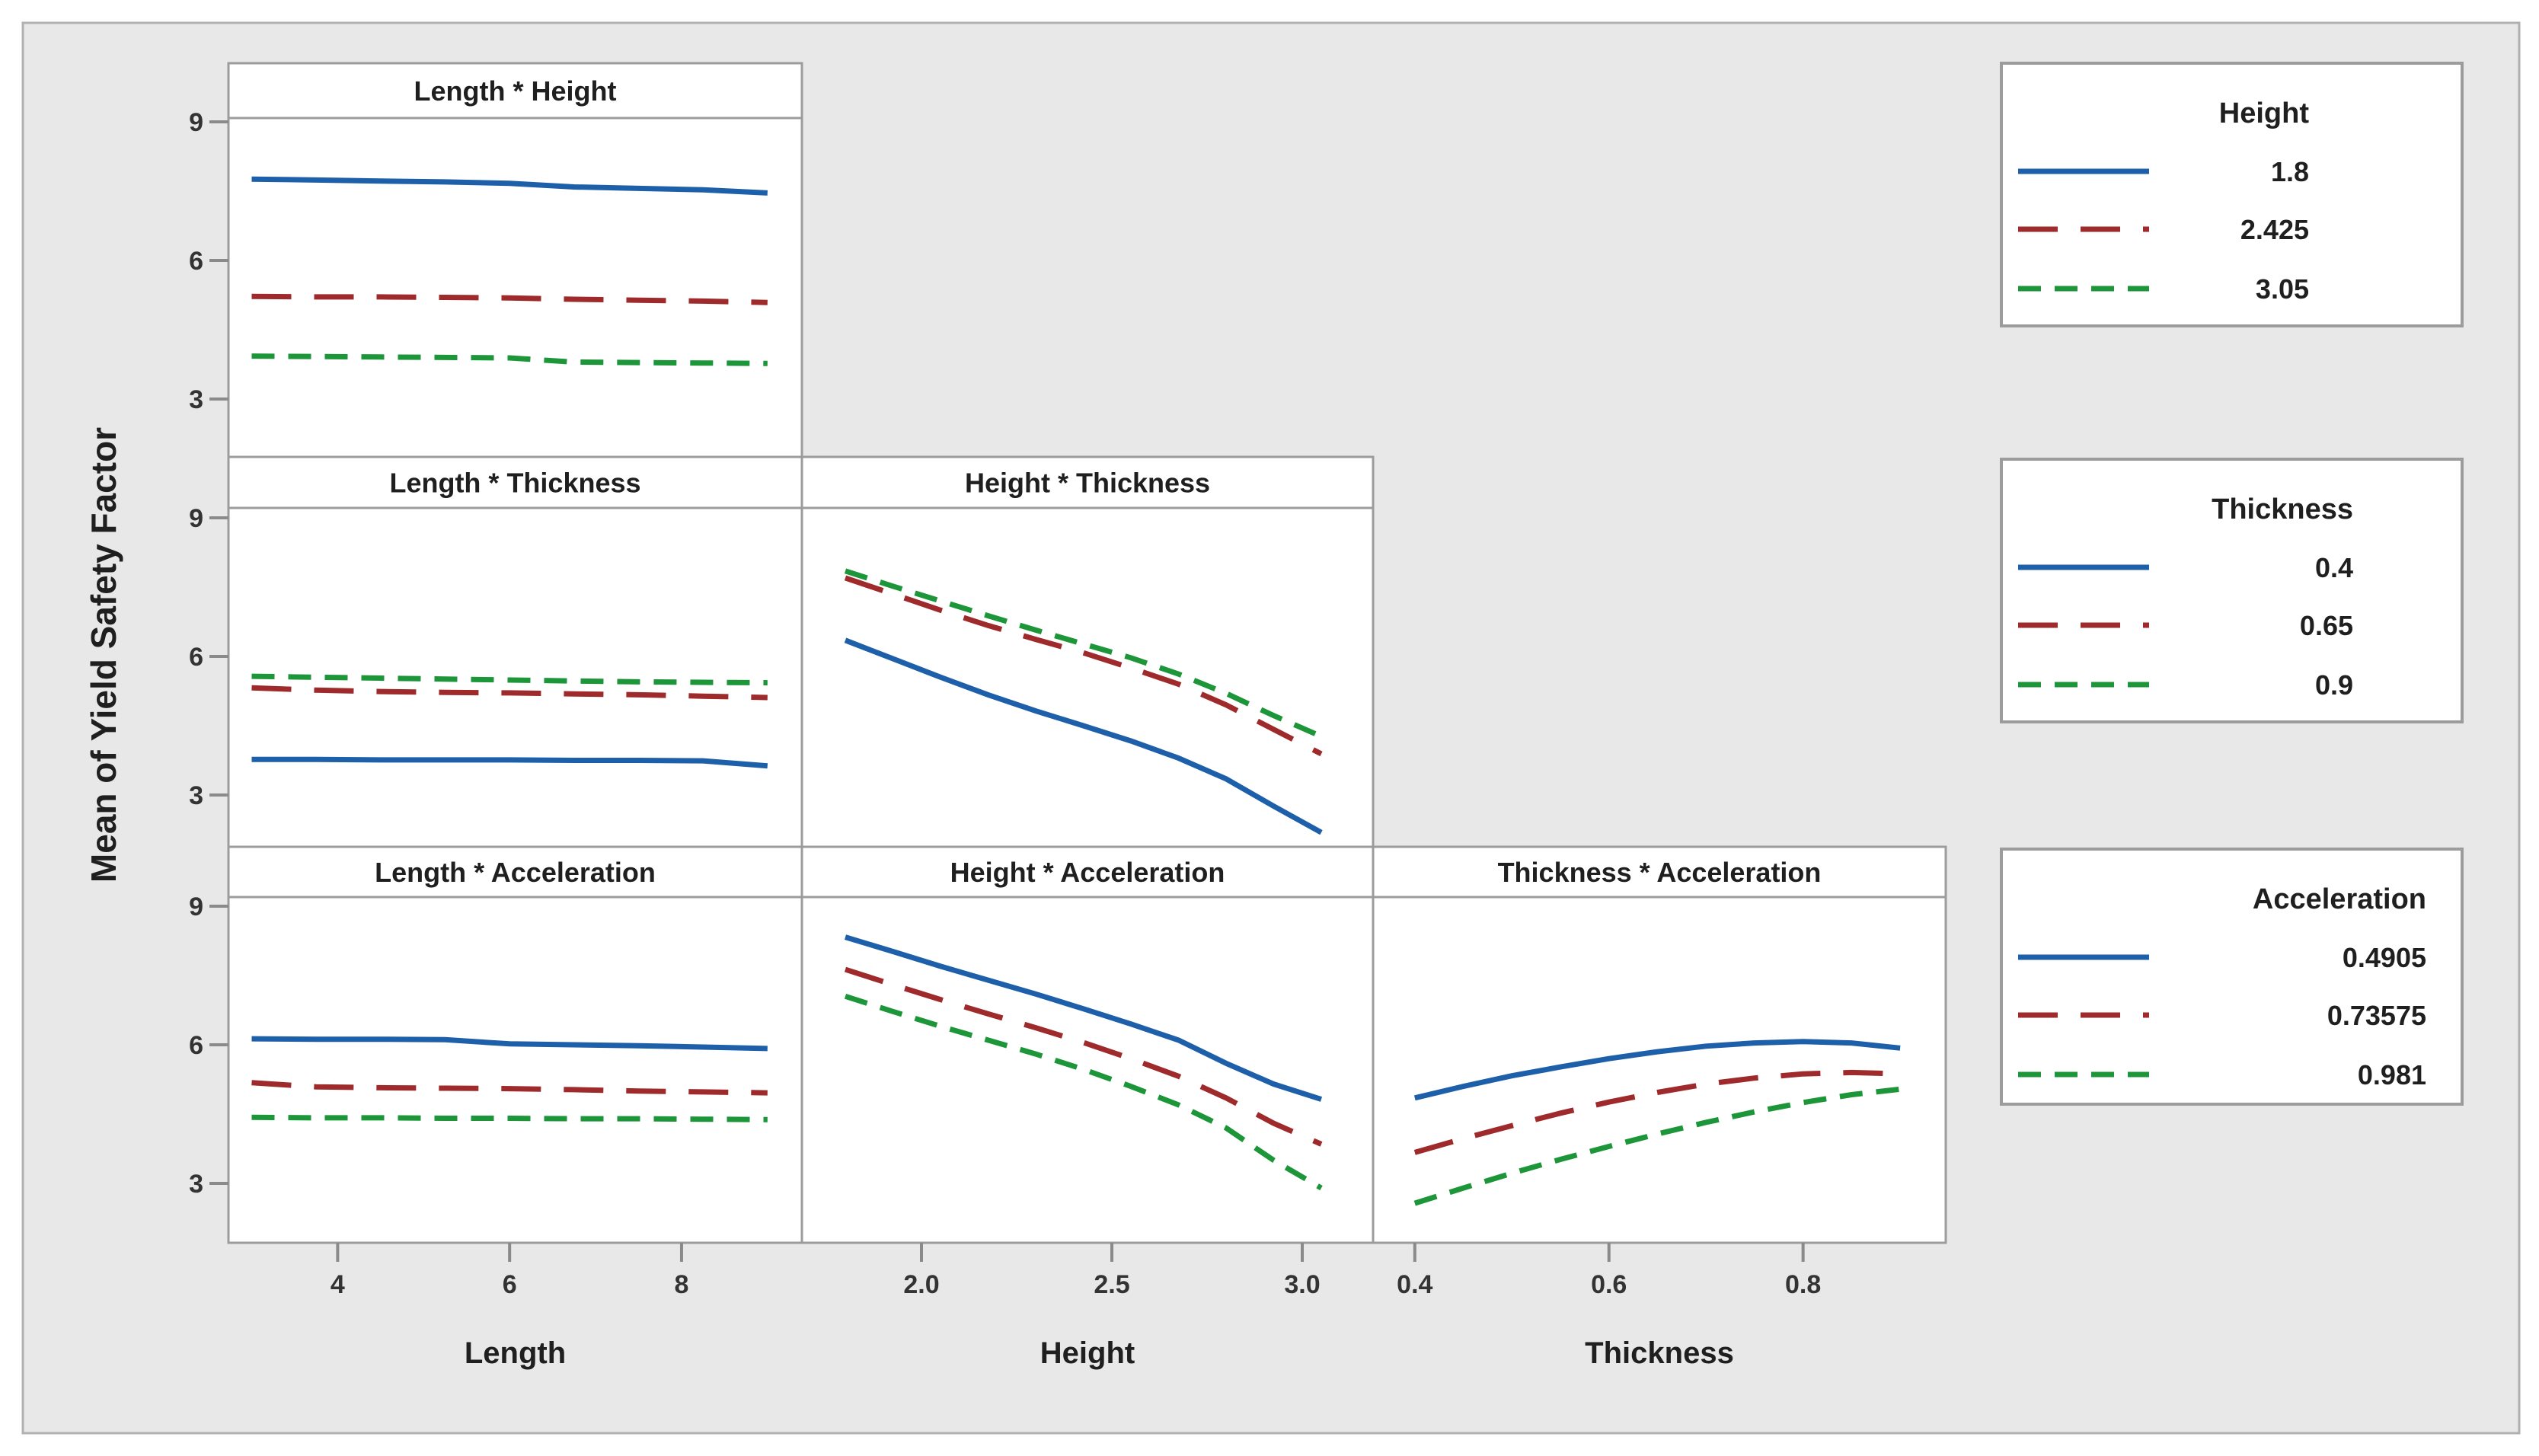 The width and height of the screenshot is (2539, 1456). I want to click on x-tick-label: 6, so click(510, 1284).